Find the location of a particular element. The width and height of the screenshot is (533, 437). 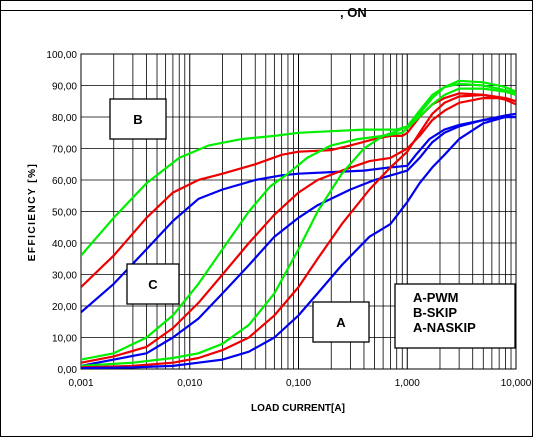

legend-line-2: B-SKIP is located at coordinates (435, 312).